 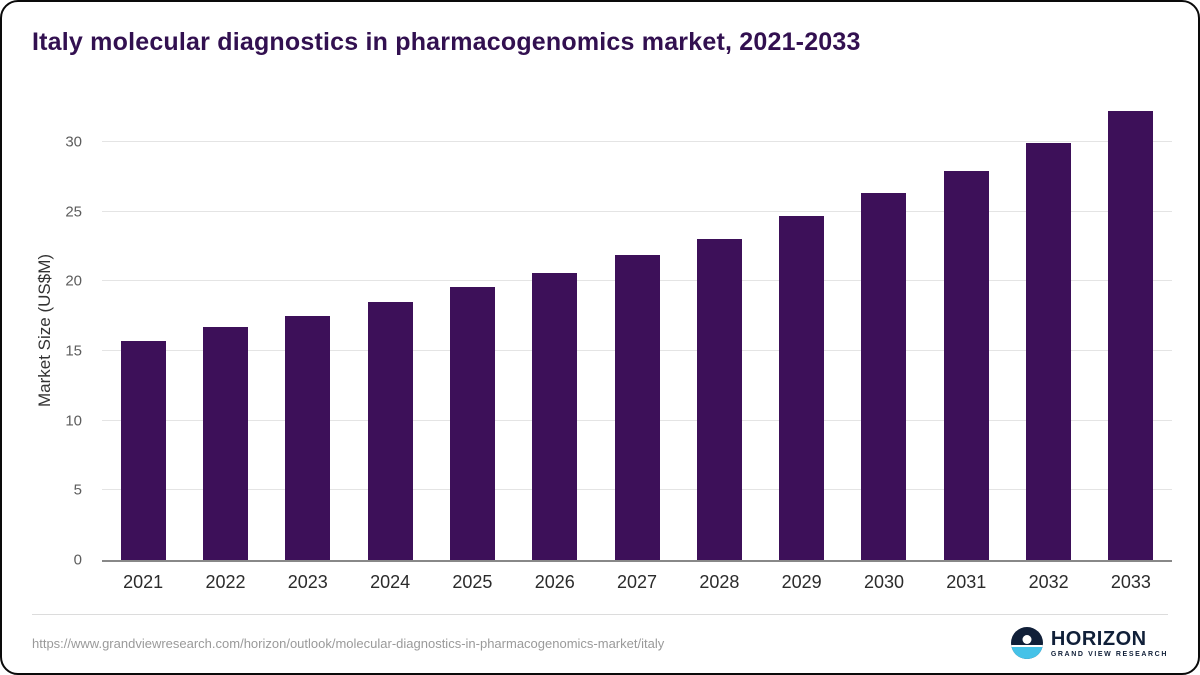 What do you see at coordinates (966, 582) in the screenshot?
I see `x-axis-label: 2031` at bounding box center [966, 582].